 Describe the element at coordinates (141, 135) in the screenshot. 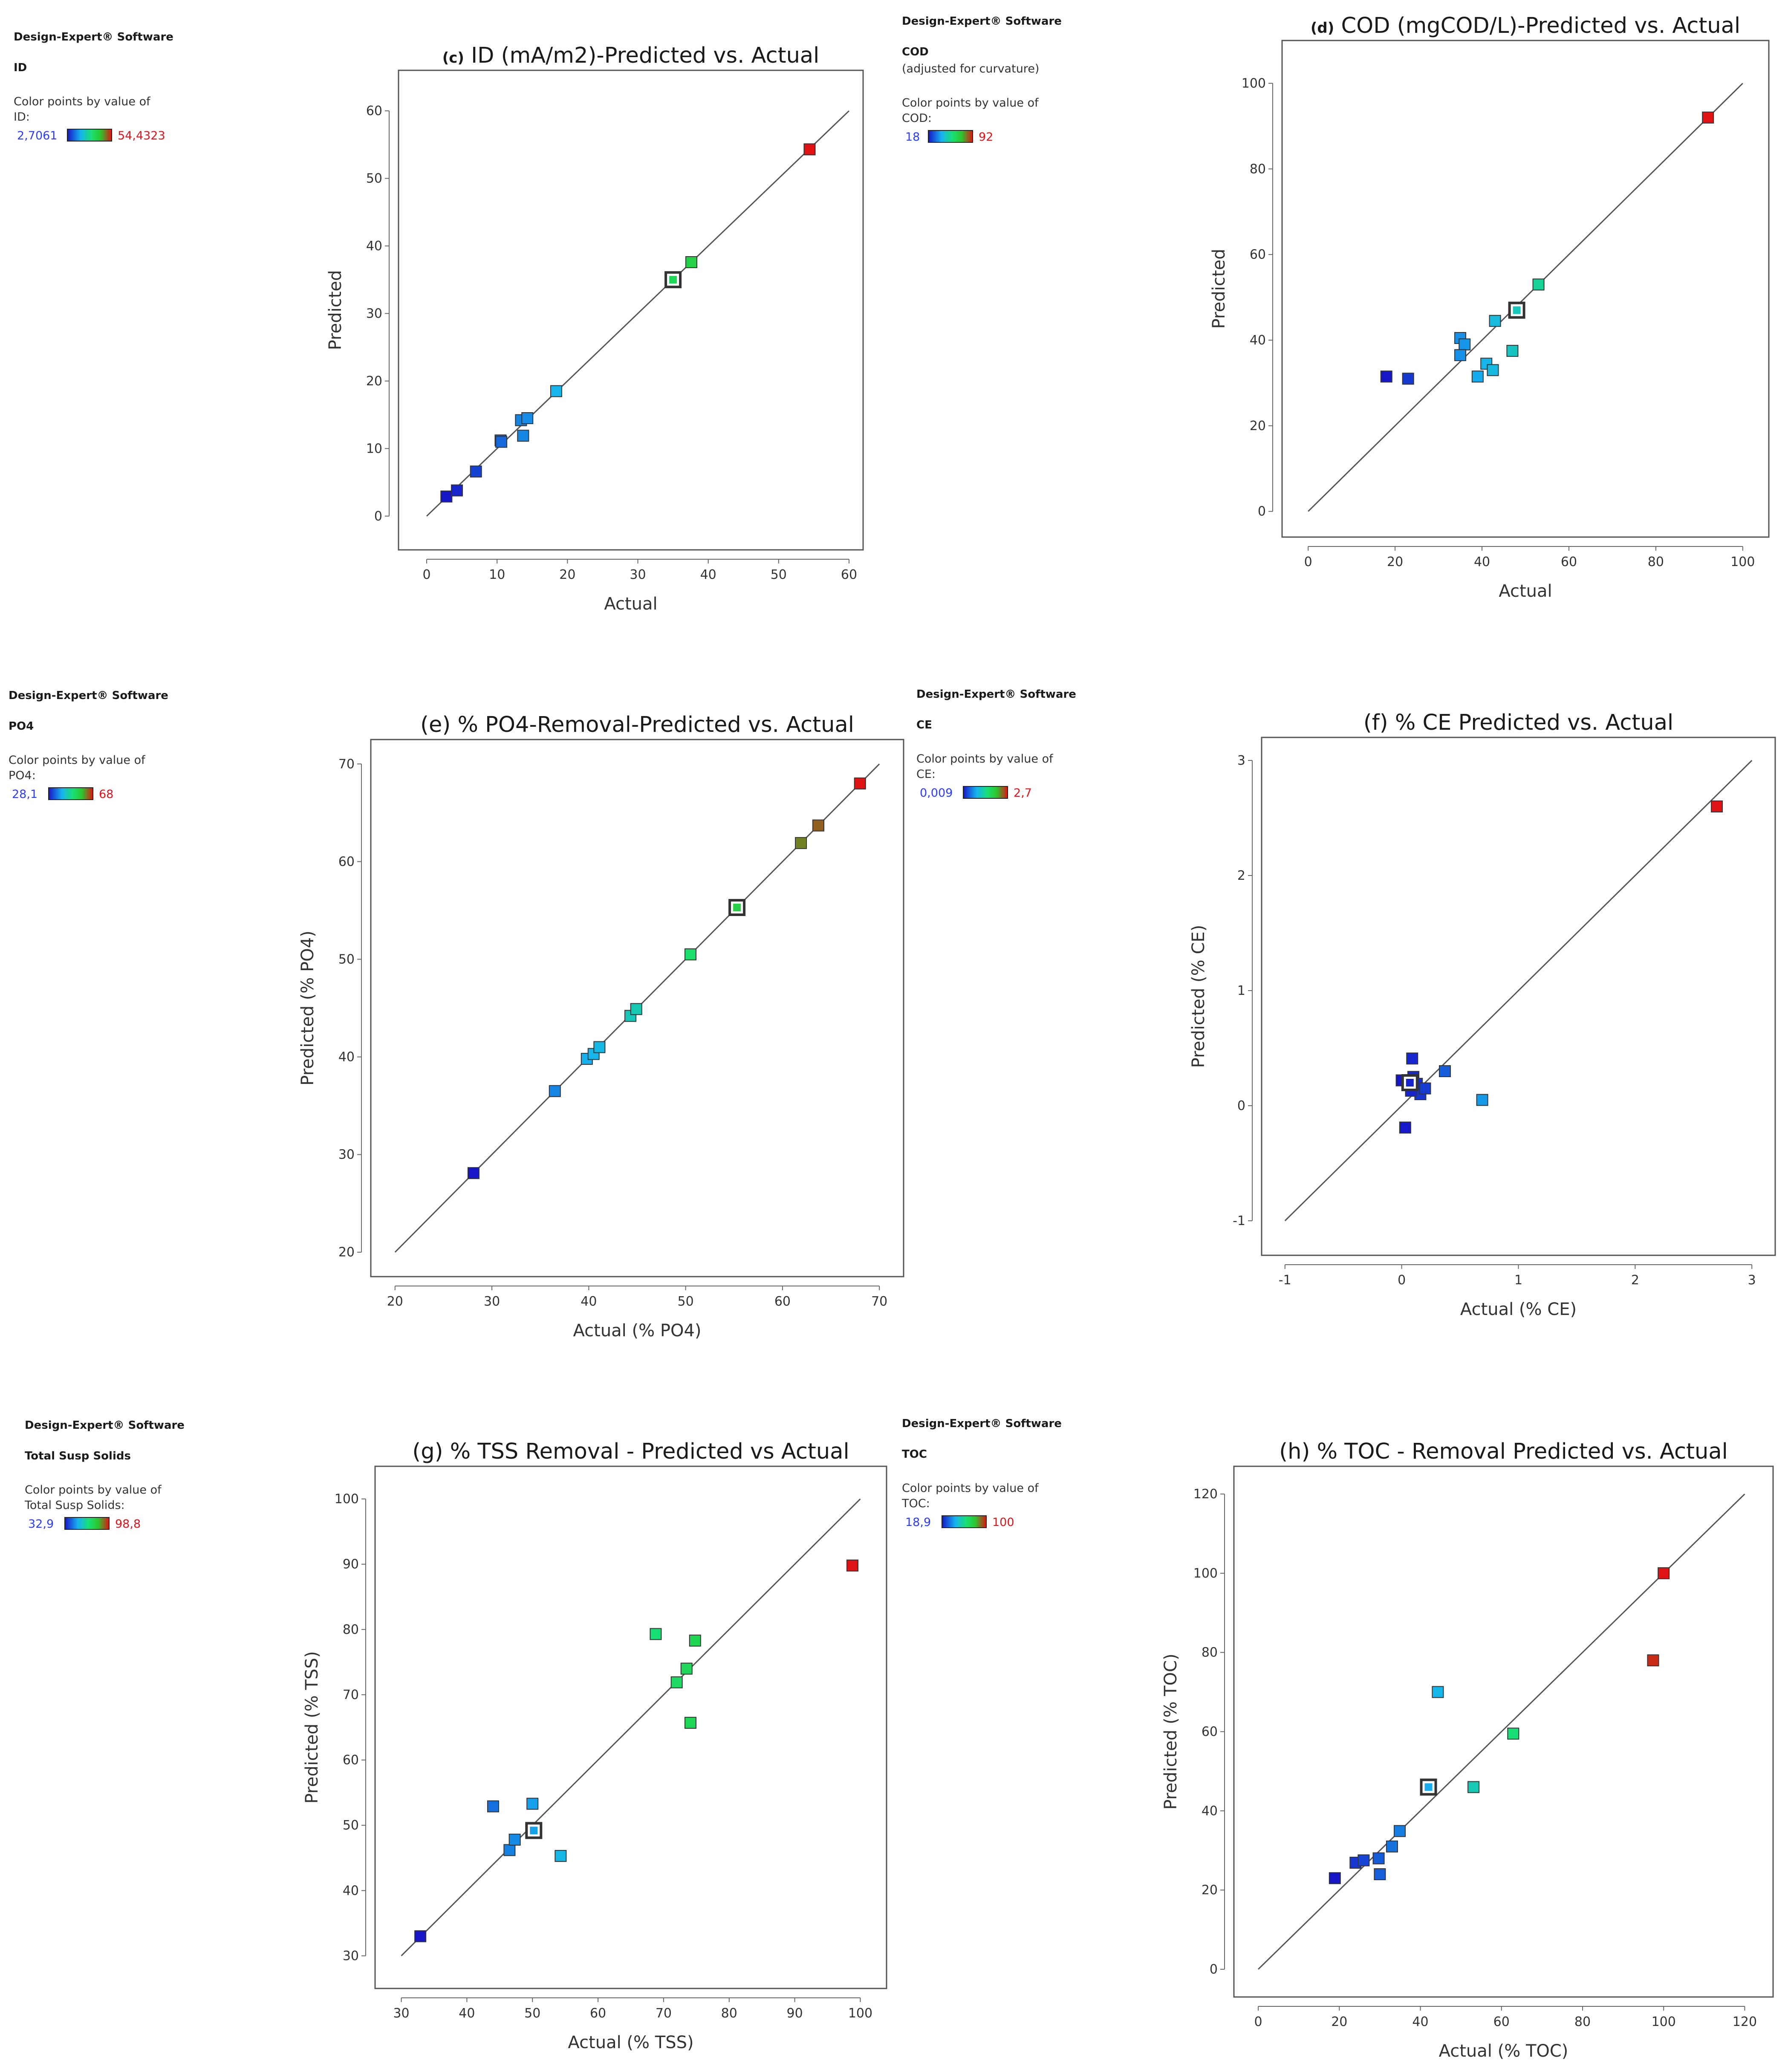

I see `legend-high-value: 54,4323` at that location.